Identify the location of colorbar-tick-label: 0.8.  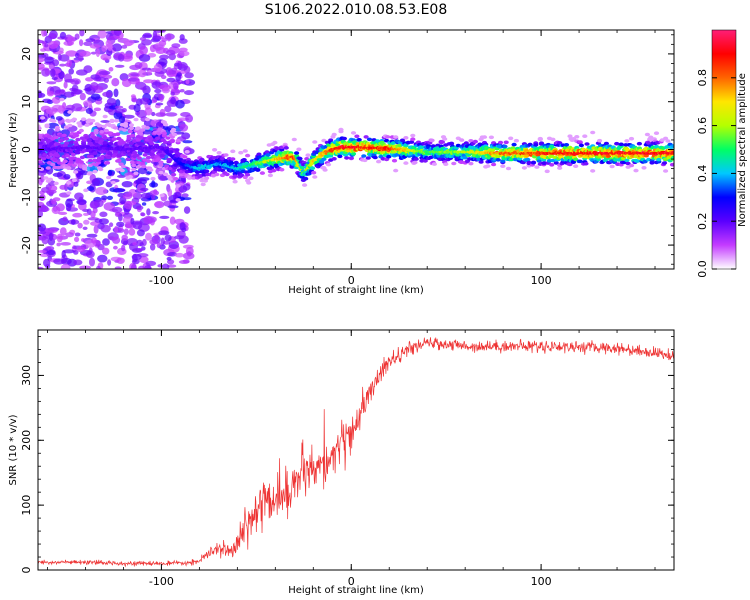
(702, 78).